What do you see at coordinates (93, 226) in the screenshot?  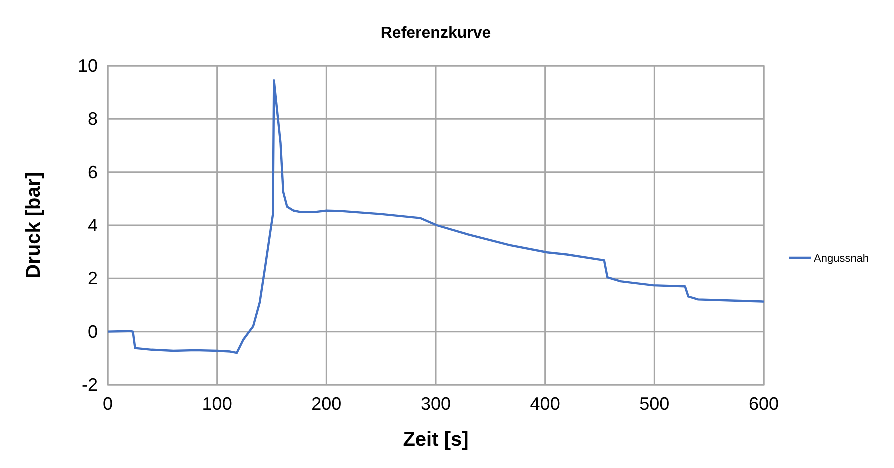 I see `y-tick-label: 4` at bounding box center [93, 226].